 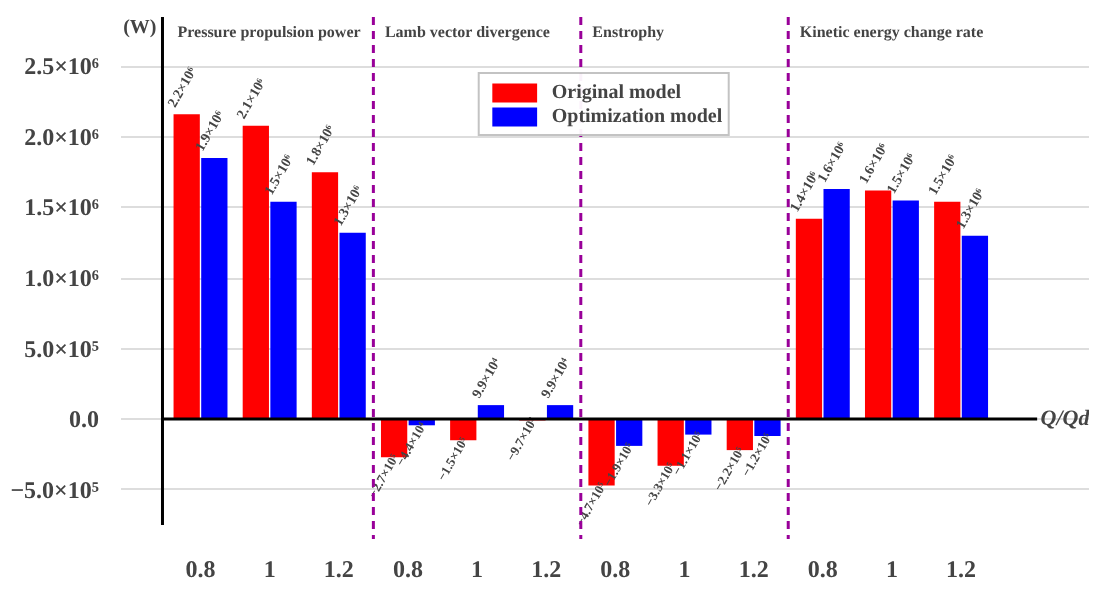 I want to click on annotation: Enstrophy, so click(x=628, y=32).